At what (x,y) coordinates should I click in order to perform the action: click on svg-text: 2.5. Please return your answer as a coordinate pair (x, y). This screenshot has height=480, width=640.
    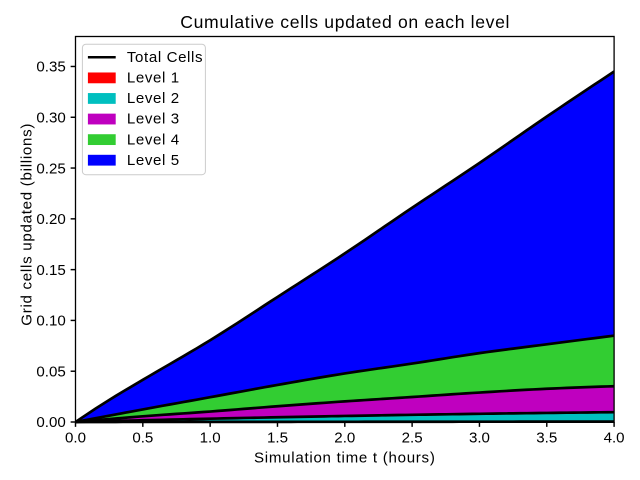
    Looking at the image, I should click on (412, 437).